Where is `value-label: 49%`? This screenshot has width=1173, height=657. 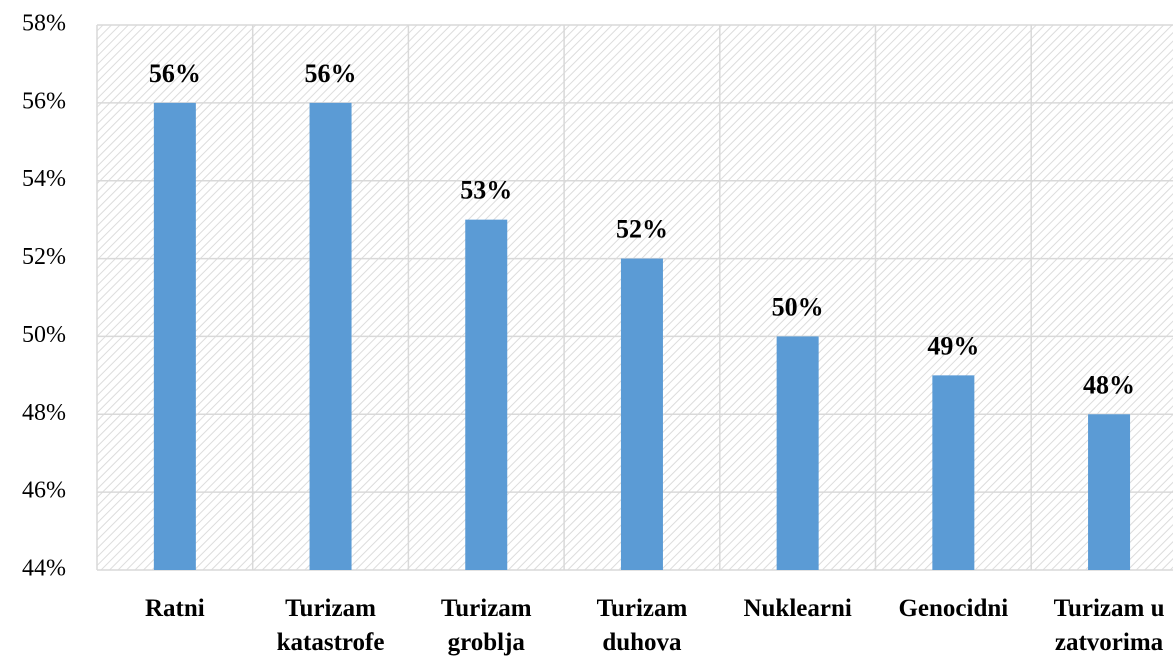 value-label: 49% is located at coordinates (953, 345).